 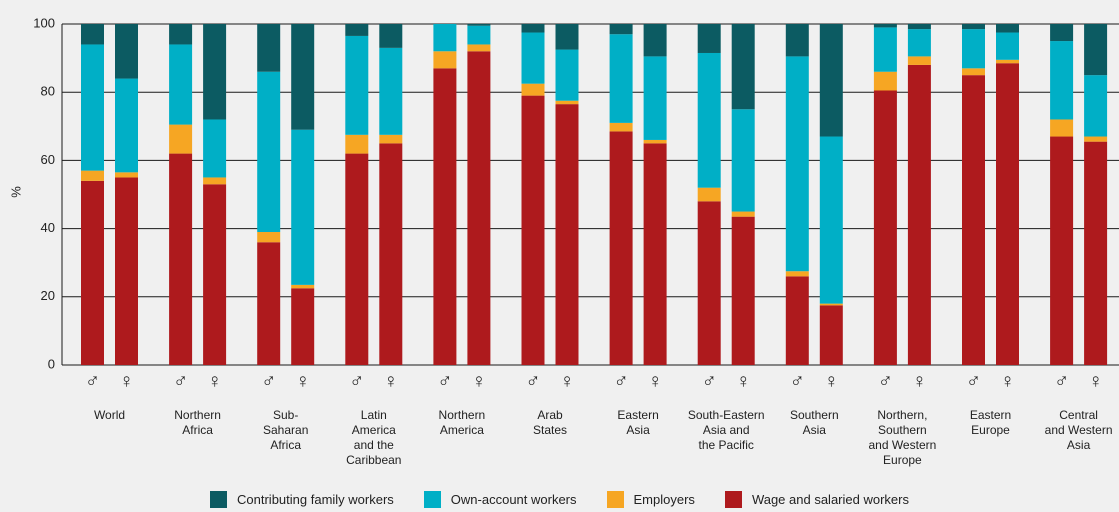 I want to click on legend-label: Employers, so click(x=664, y=499).